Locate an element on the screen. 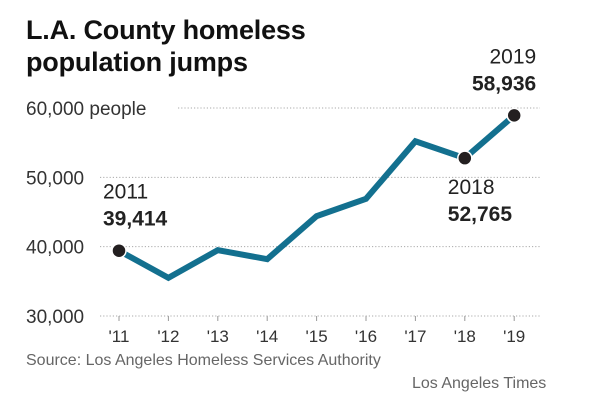 The width and height of the screenshot is (616, 411). x-tick-label: '18 is located at coordinates (465, 336).